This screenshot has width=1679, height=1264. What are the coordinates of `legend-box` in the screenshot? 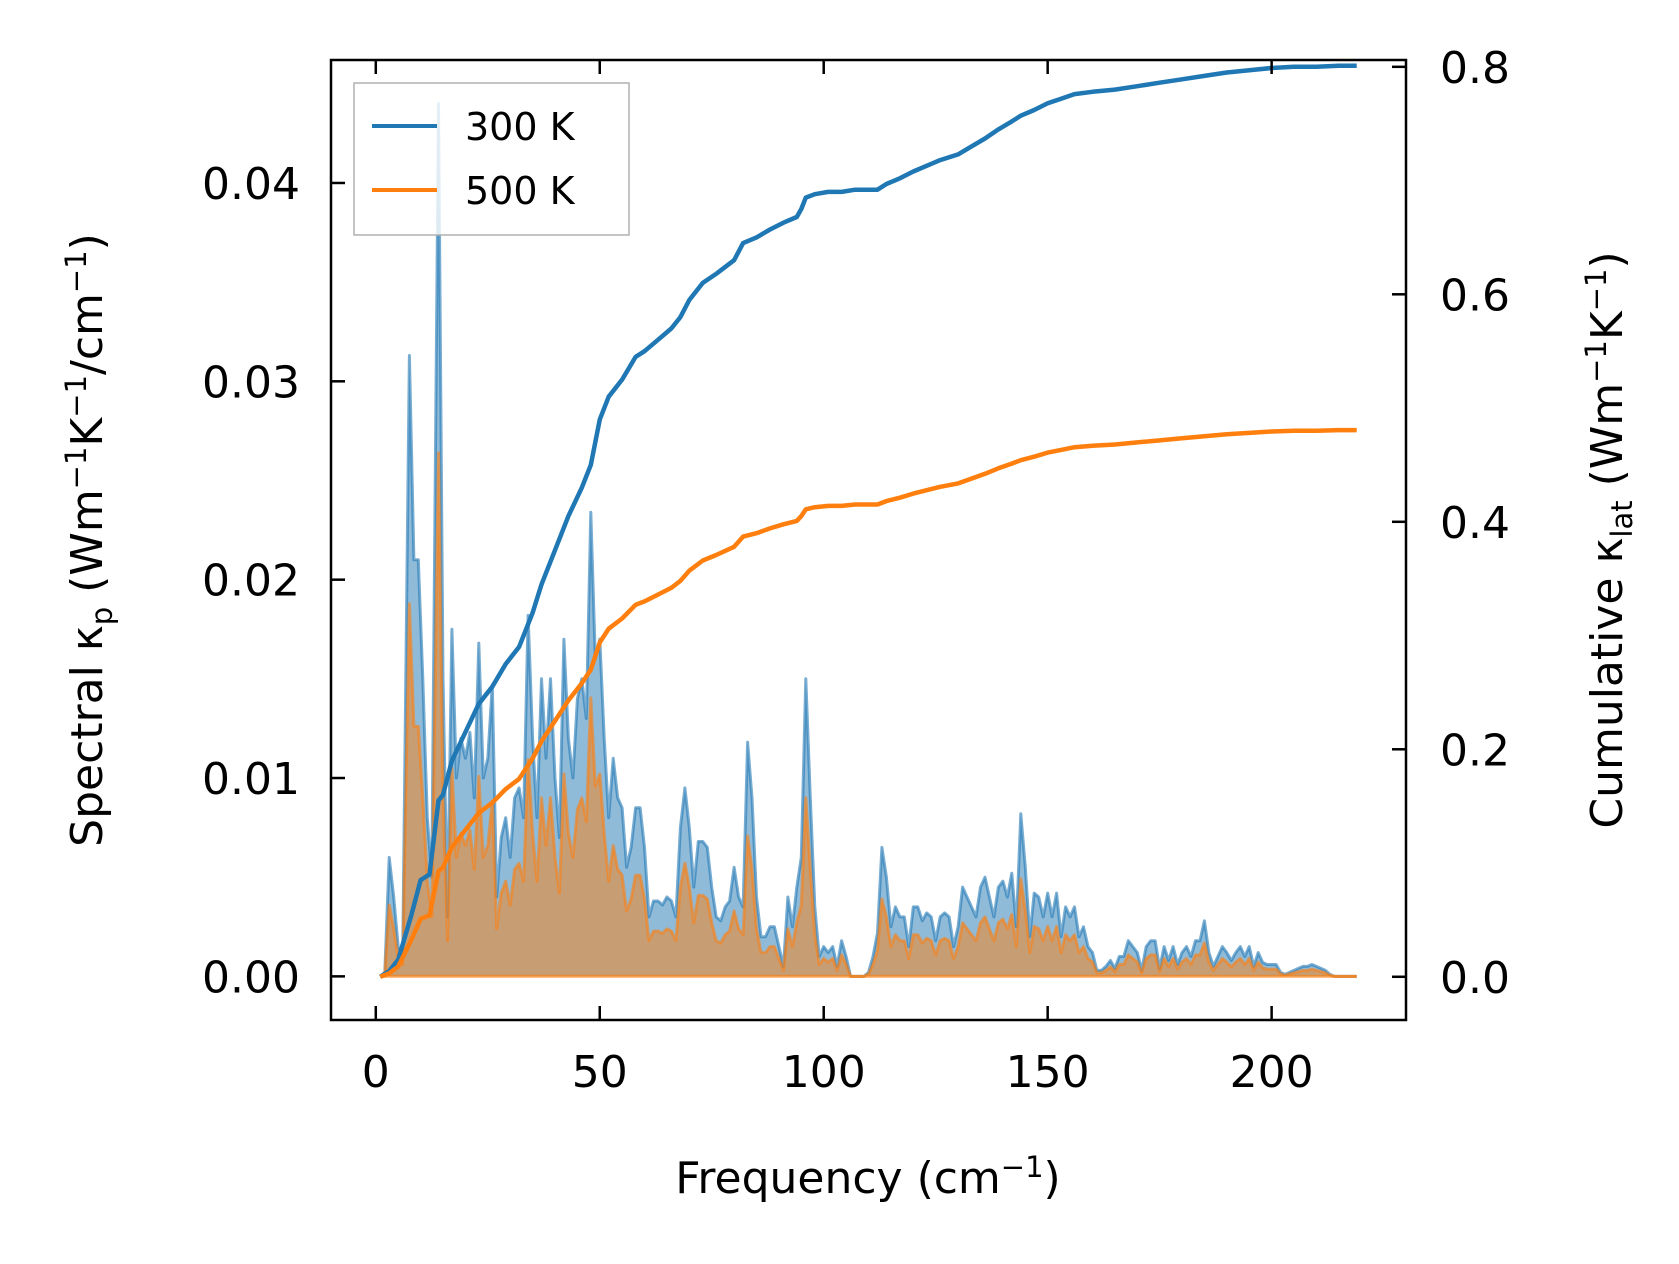 It's located at (491, 159).